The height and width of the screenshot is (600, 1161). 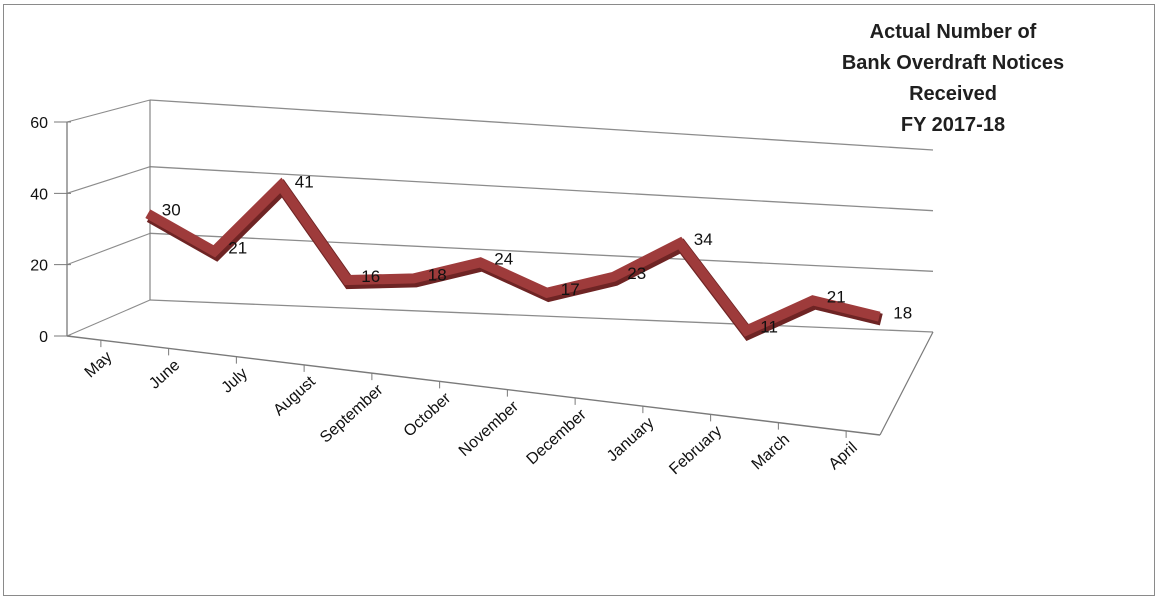 What do you see at coordinates (953, 63) in the screenshot?
I see `chart-title-line-2: Bank Overdraft Notices` at bounding box center [953, 63].